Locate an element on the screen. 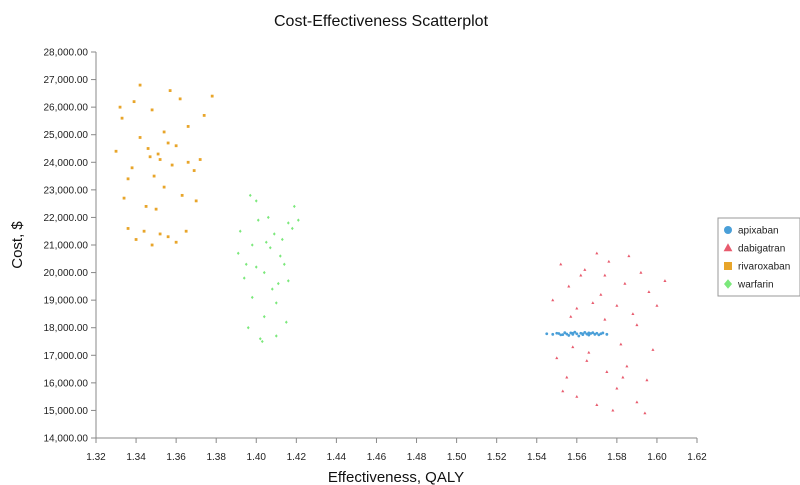 This screenshot has width=800, height=485. x-tick-label: 1.60 is located at coordinates (657, 457).